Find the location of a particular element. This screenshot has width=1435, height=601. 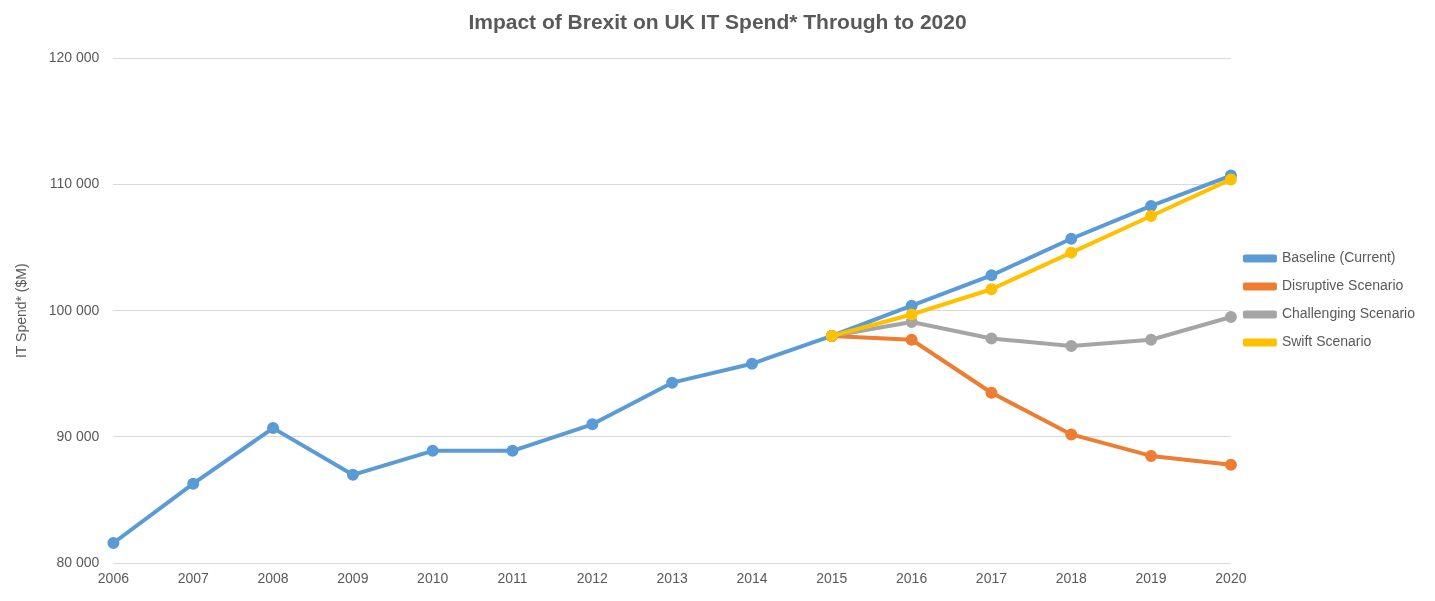

legend-label: Swift Scenario is located at coordinates (1326, 341).